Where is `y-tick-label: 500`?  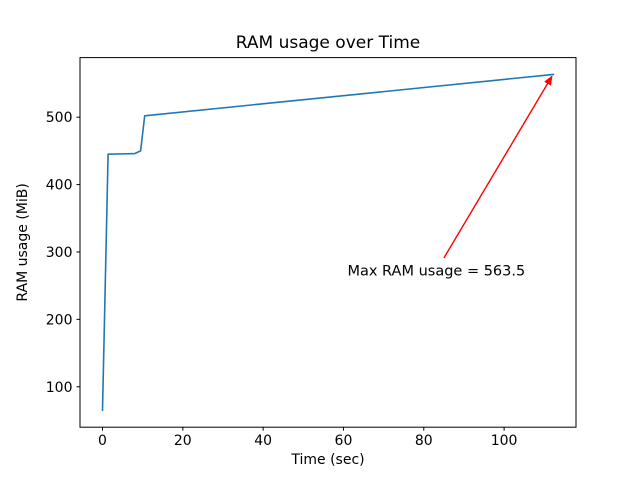 y-tick-label: 500 is located at coordinates (59, 118).